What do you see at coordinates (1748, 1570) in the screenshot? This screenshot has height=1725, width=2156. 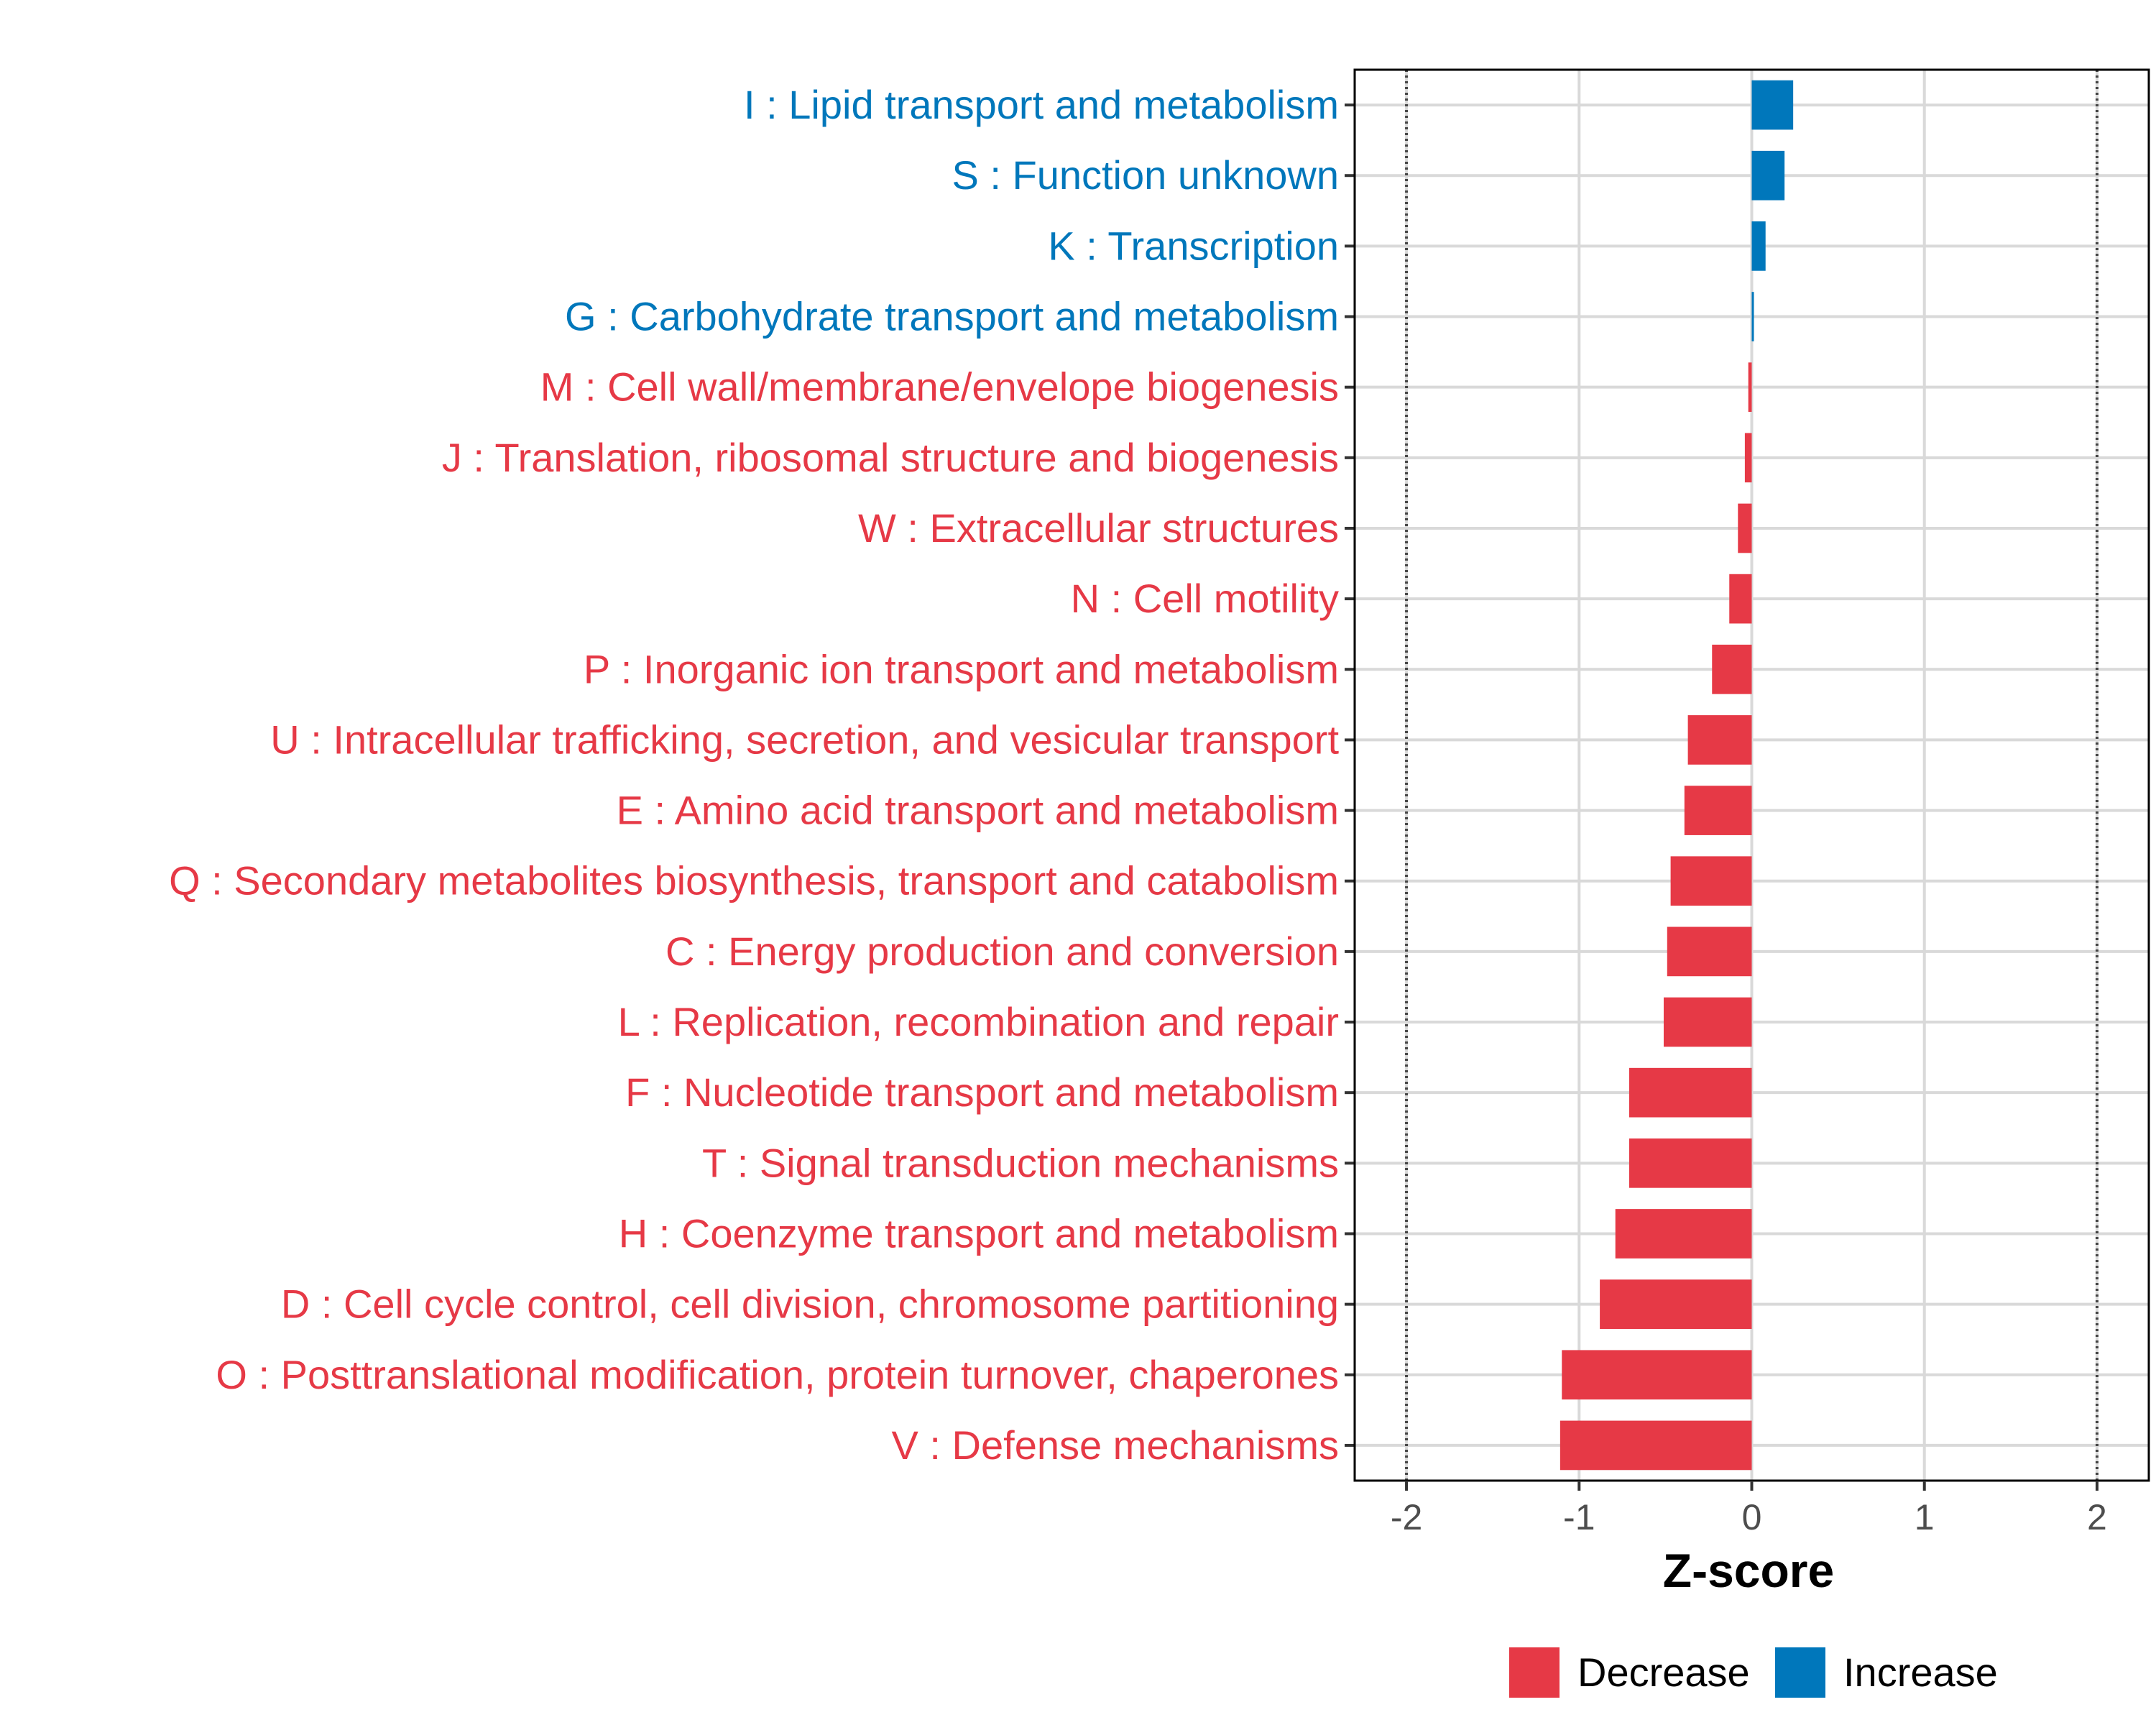 I see `x-axis-title: Z-score` at bounding box center [1748, 1570].